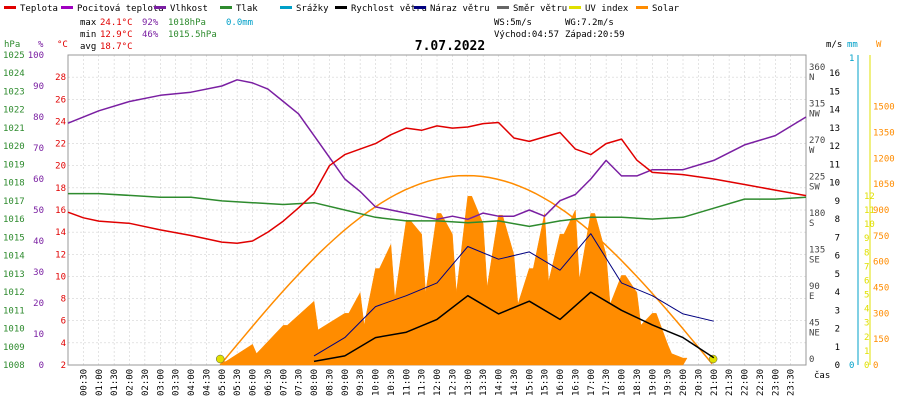 The height and width of the screenshot is (400, 900). I want to click on tick-label-humidity: 10, so click(38, 335).